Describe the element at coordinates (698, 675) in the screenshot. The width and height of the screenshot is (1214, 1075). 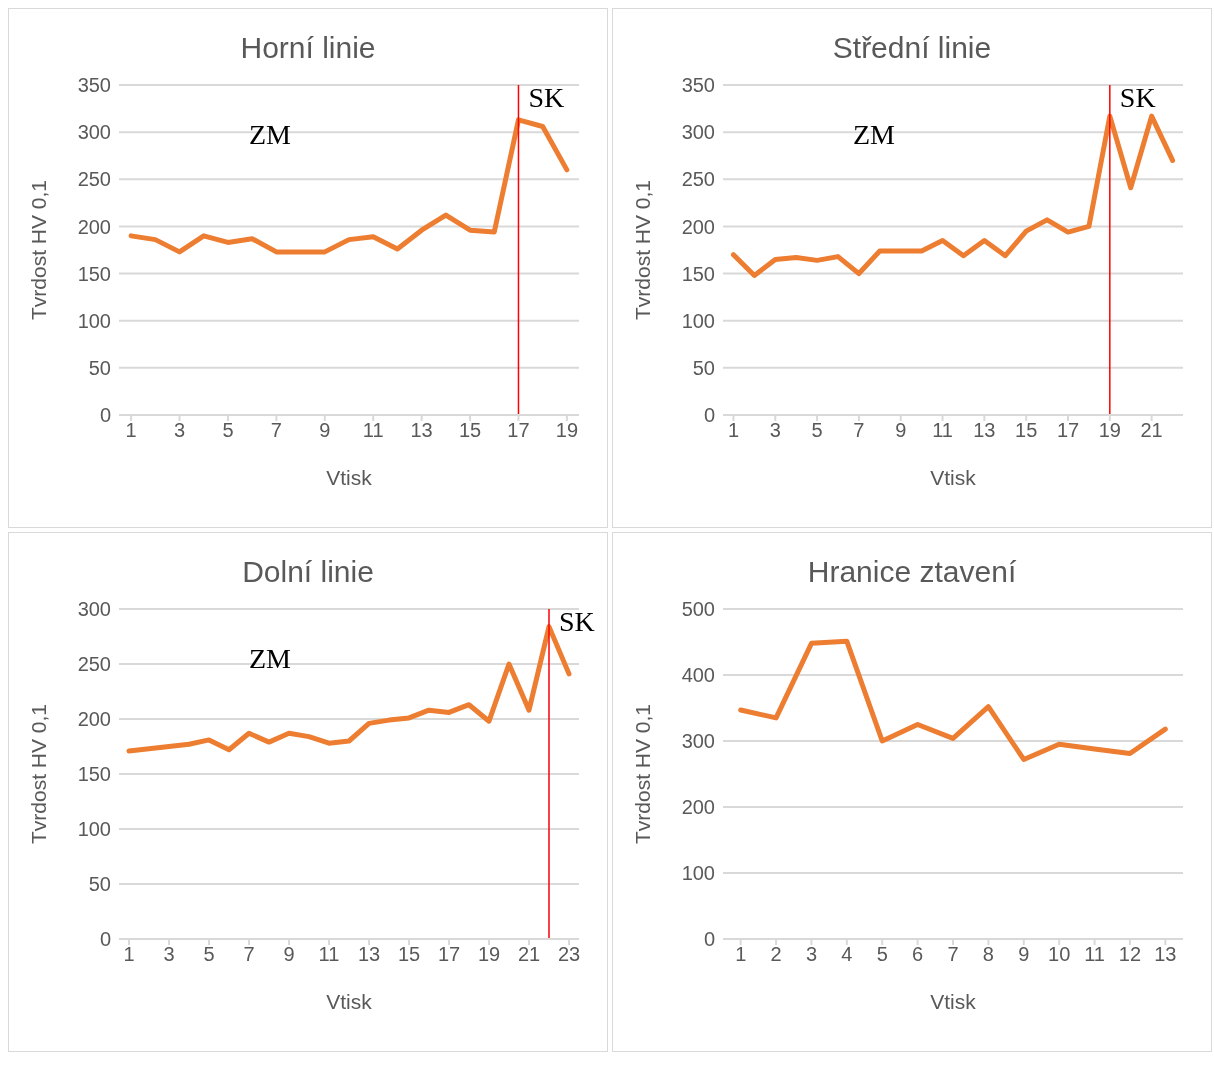
I see `y-tick-label: 400` at that location.